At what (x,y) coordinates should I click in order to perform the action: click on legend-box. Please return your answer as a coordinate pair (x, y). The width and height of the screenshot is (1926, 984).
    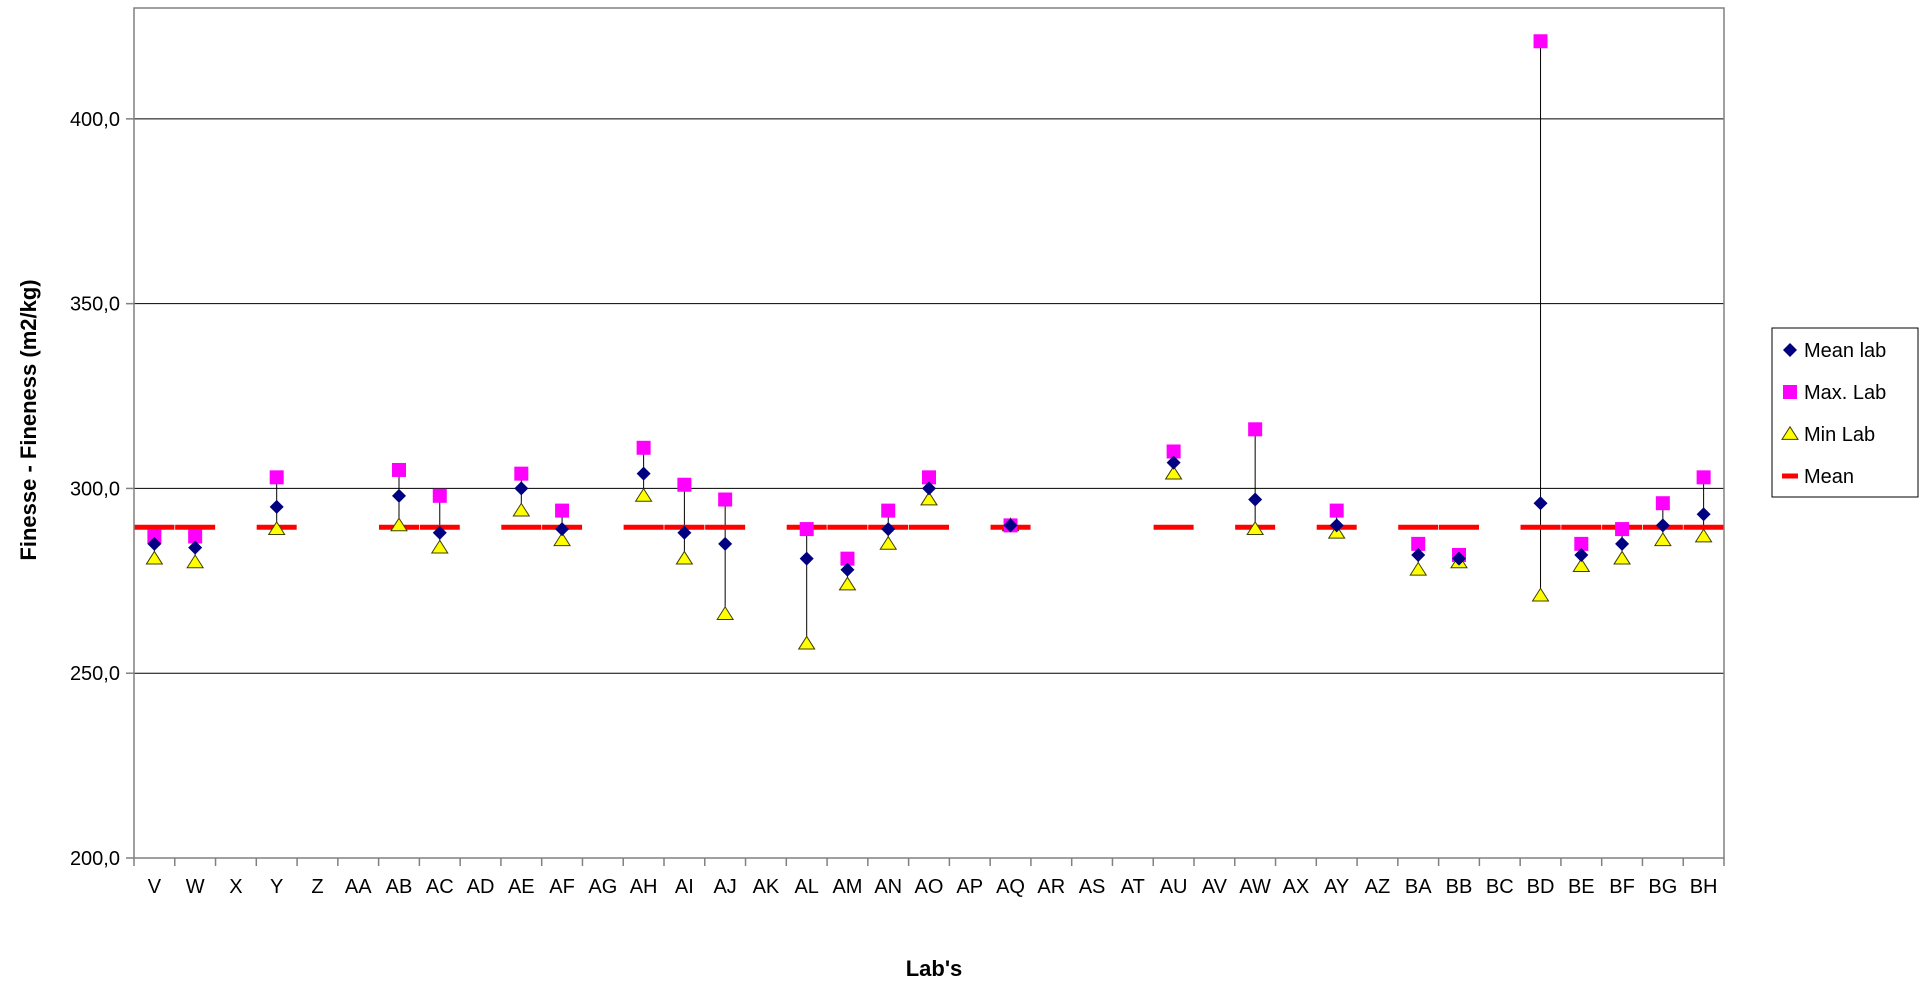
    Looking at the image, I should click on (1845, 412).